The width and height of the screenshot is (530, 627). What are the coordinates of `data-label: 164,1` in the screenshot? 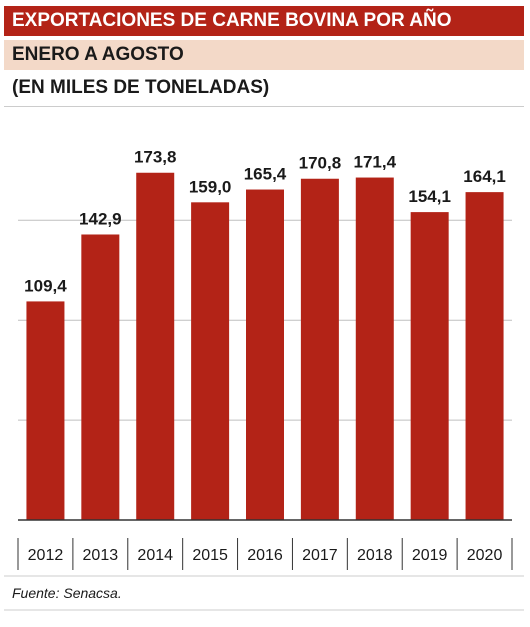 It's located at (484, 176).